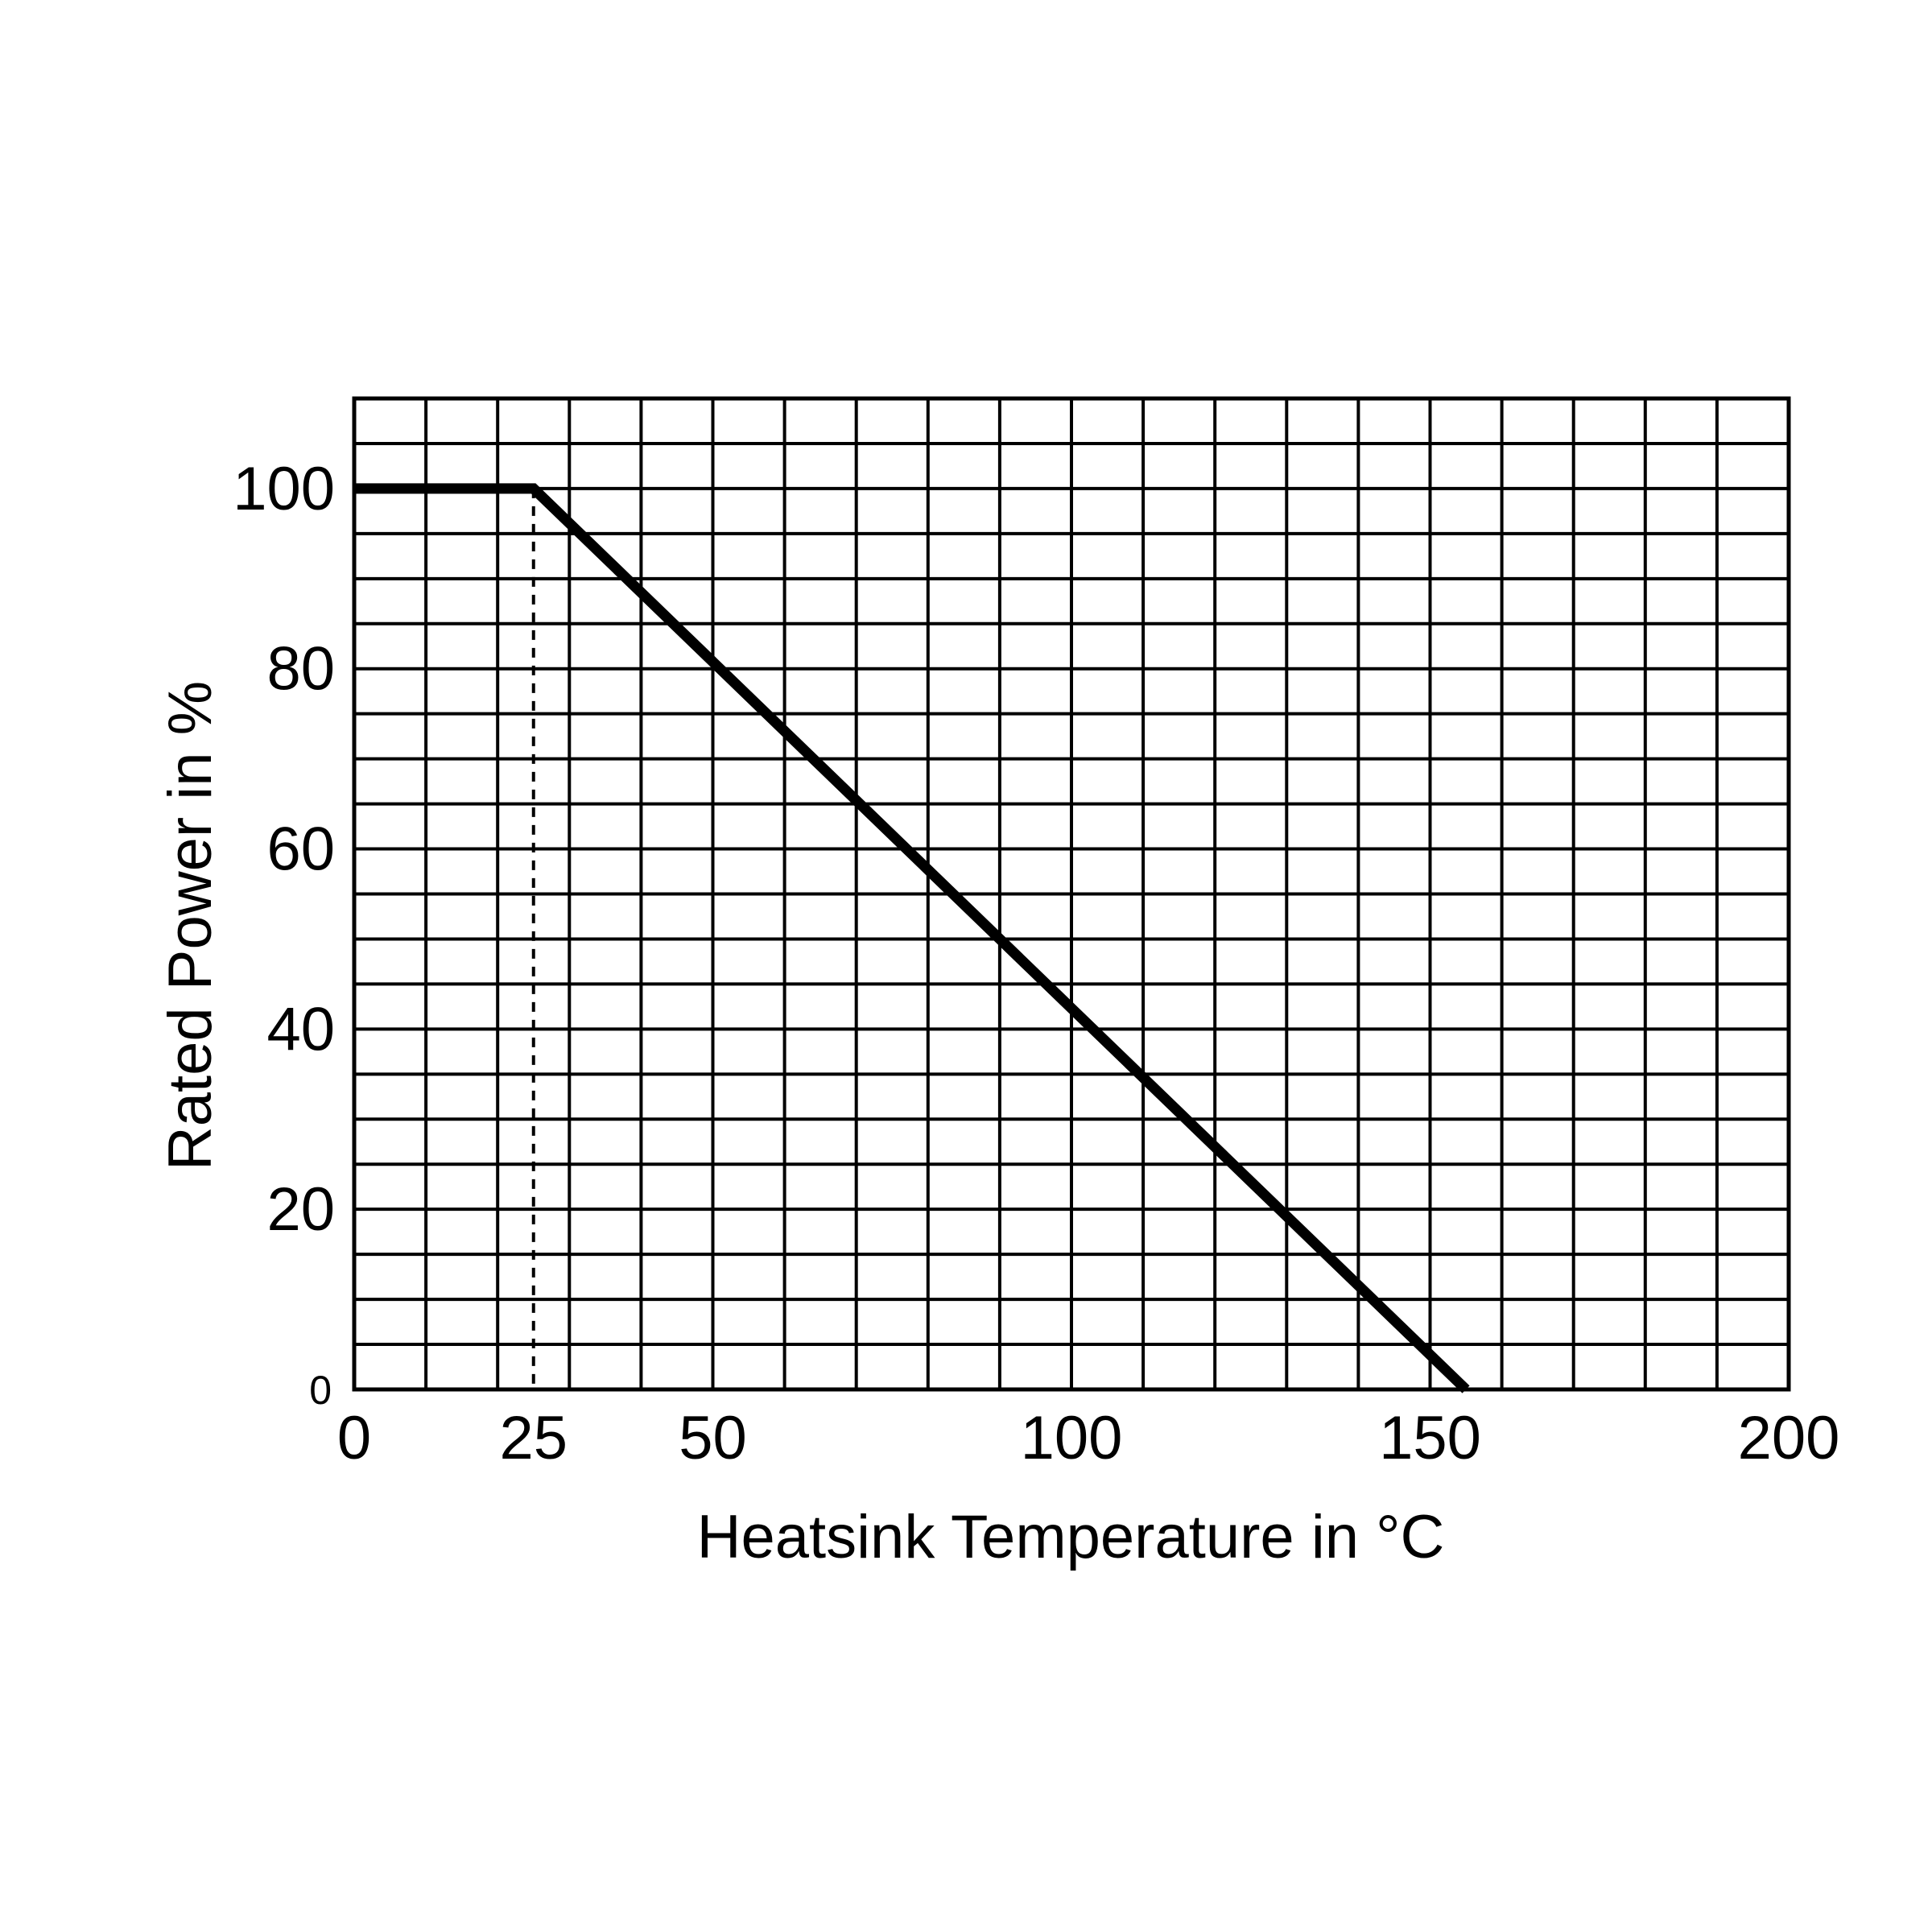 The width and height of the screenshot is (1932, 1932). What do you see at coordinates (190, 926) in the screenshot?
I see `y-axis-title: Rated Power in %` at bounding box center [190, 926].